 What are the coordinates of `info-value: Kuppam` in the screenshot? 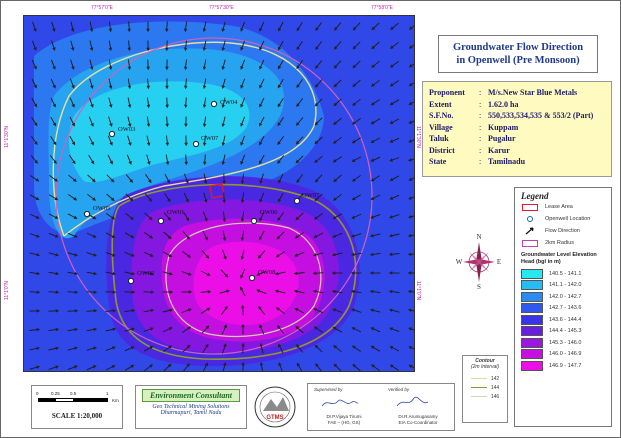 It's located at (503, 127).